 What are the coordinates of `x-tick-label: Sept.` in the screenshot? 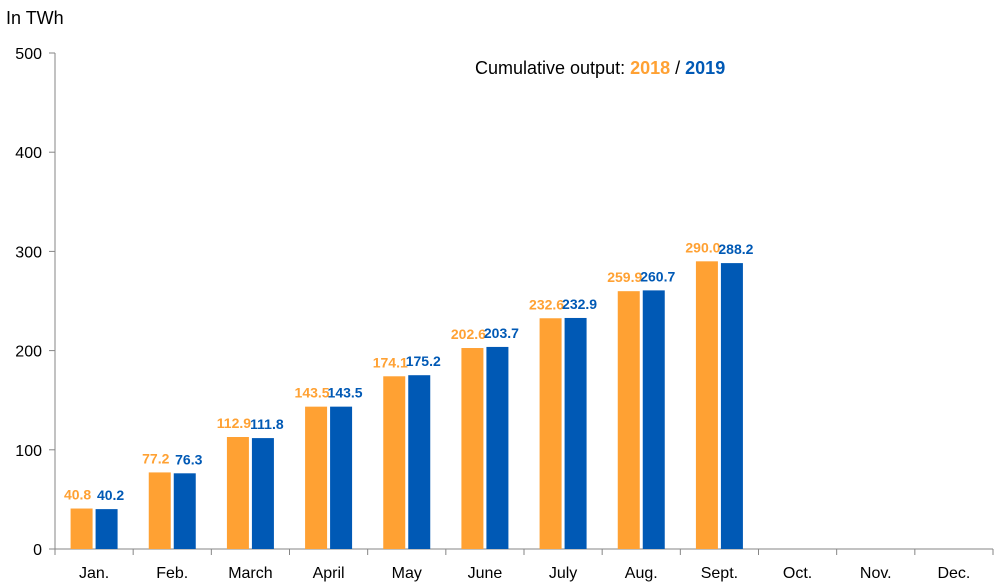 It's located at (719, 573).